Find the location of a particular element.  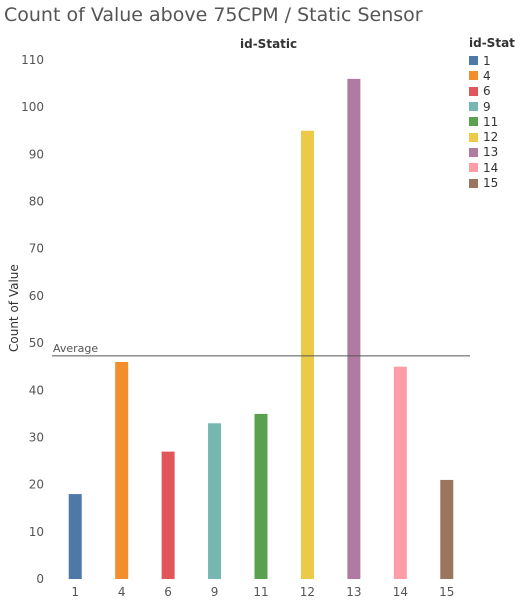

legend-item: 12 is located at coordinates (492, 136).